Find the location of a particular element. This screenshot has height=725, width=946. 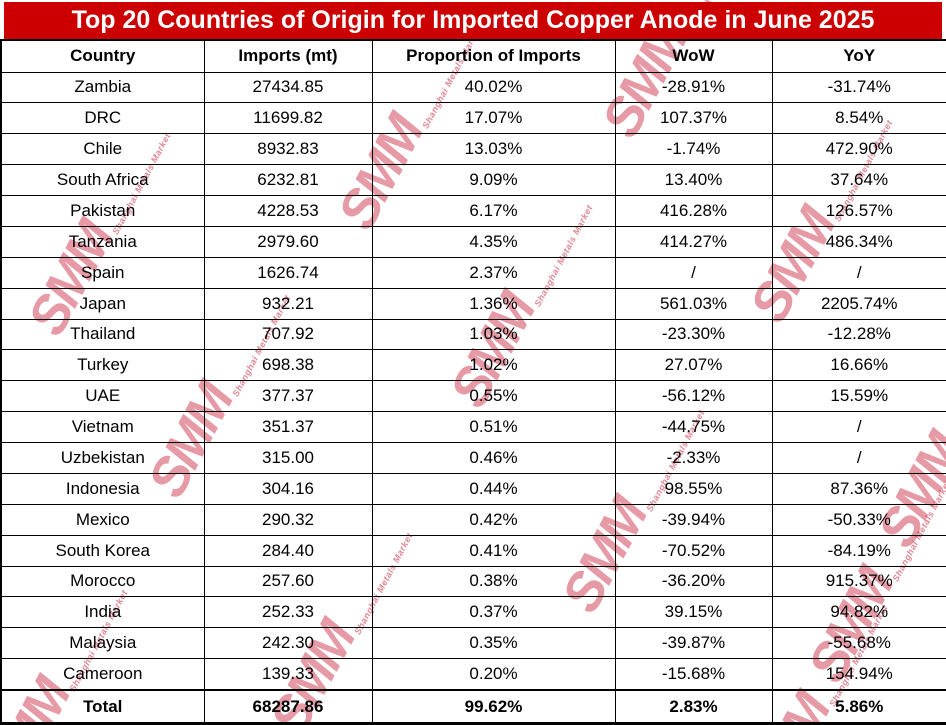

table-cell: 414.27% is located at coordinates (693, 241).